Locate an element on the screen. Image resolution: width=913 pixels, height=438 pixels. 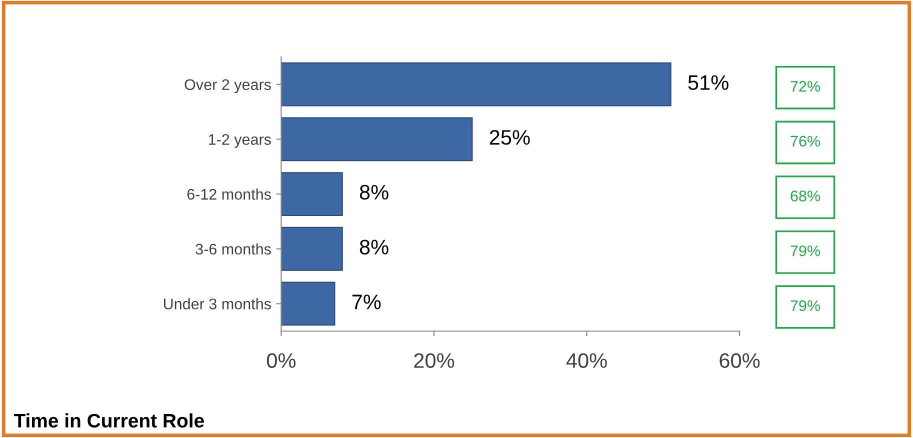
x-tick-label: 60% is located at coordinates (740, 360).